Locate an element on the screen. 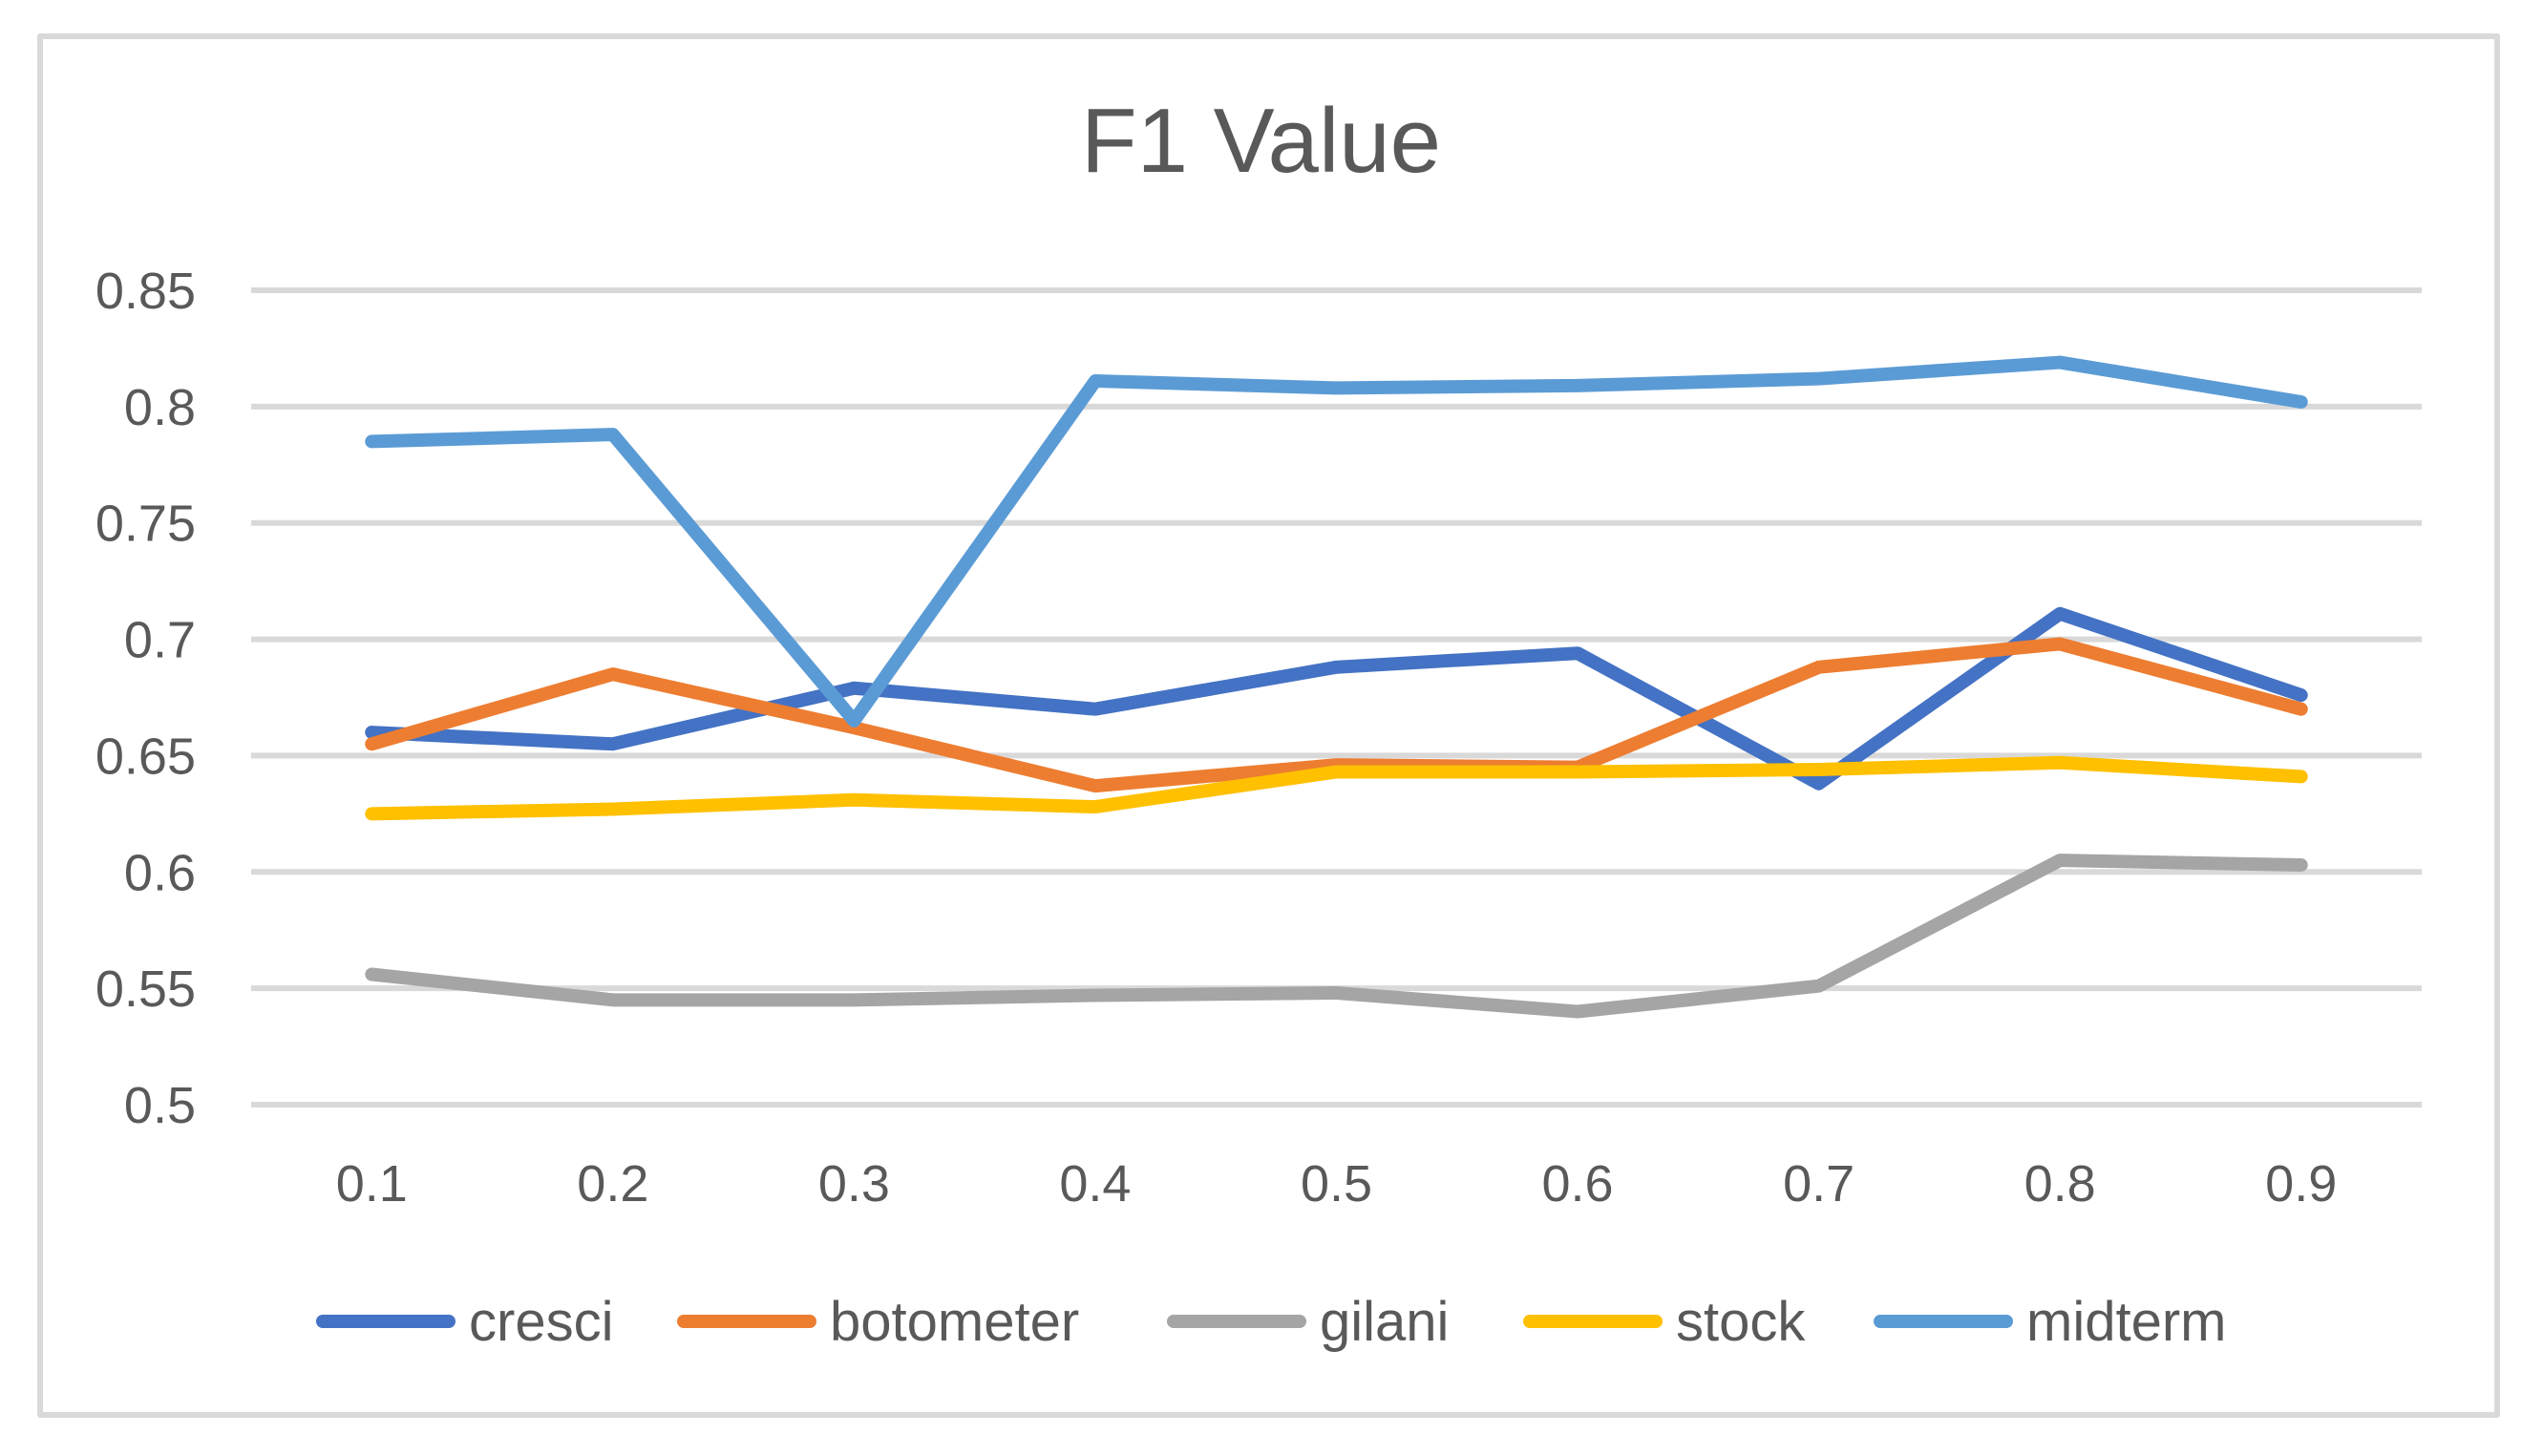 Image resolution: width=2522 pixels, height=1456 pixels. legend: cresci botometer gilani stock midterm is located at coordinates (1261, 1321).